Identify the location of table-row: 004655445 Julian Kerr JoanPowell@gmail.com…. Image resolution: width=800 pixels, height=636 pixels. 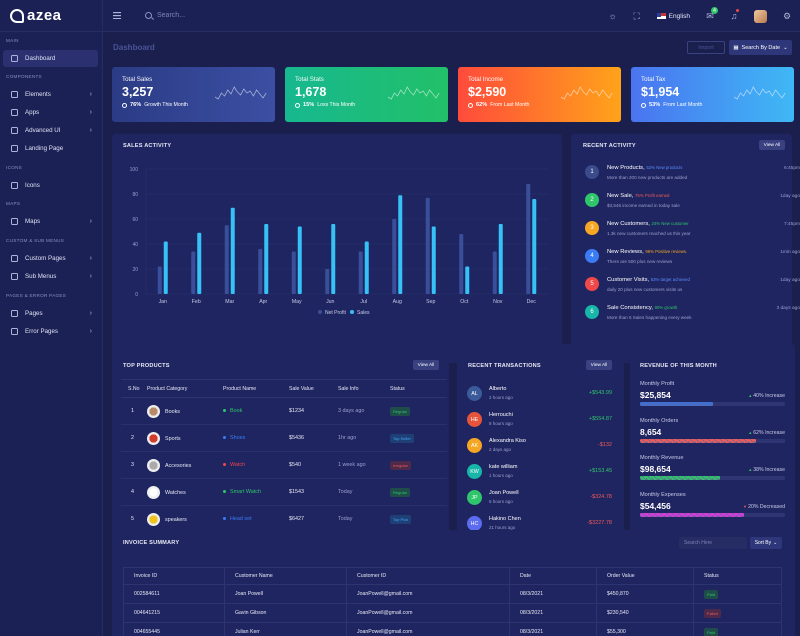
(452, 629).